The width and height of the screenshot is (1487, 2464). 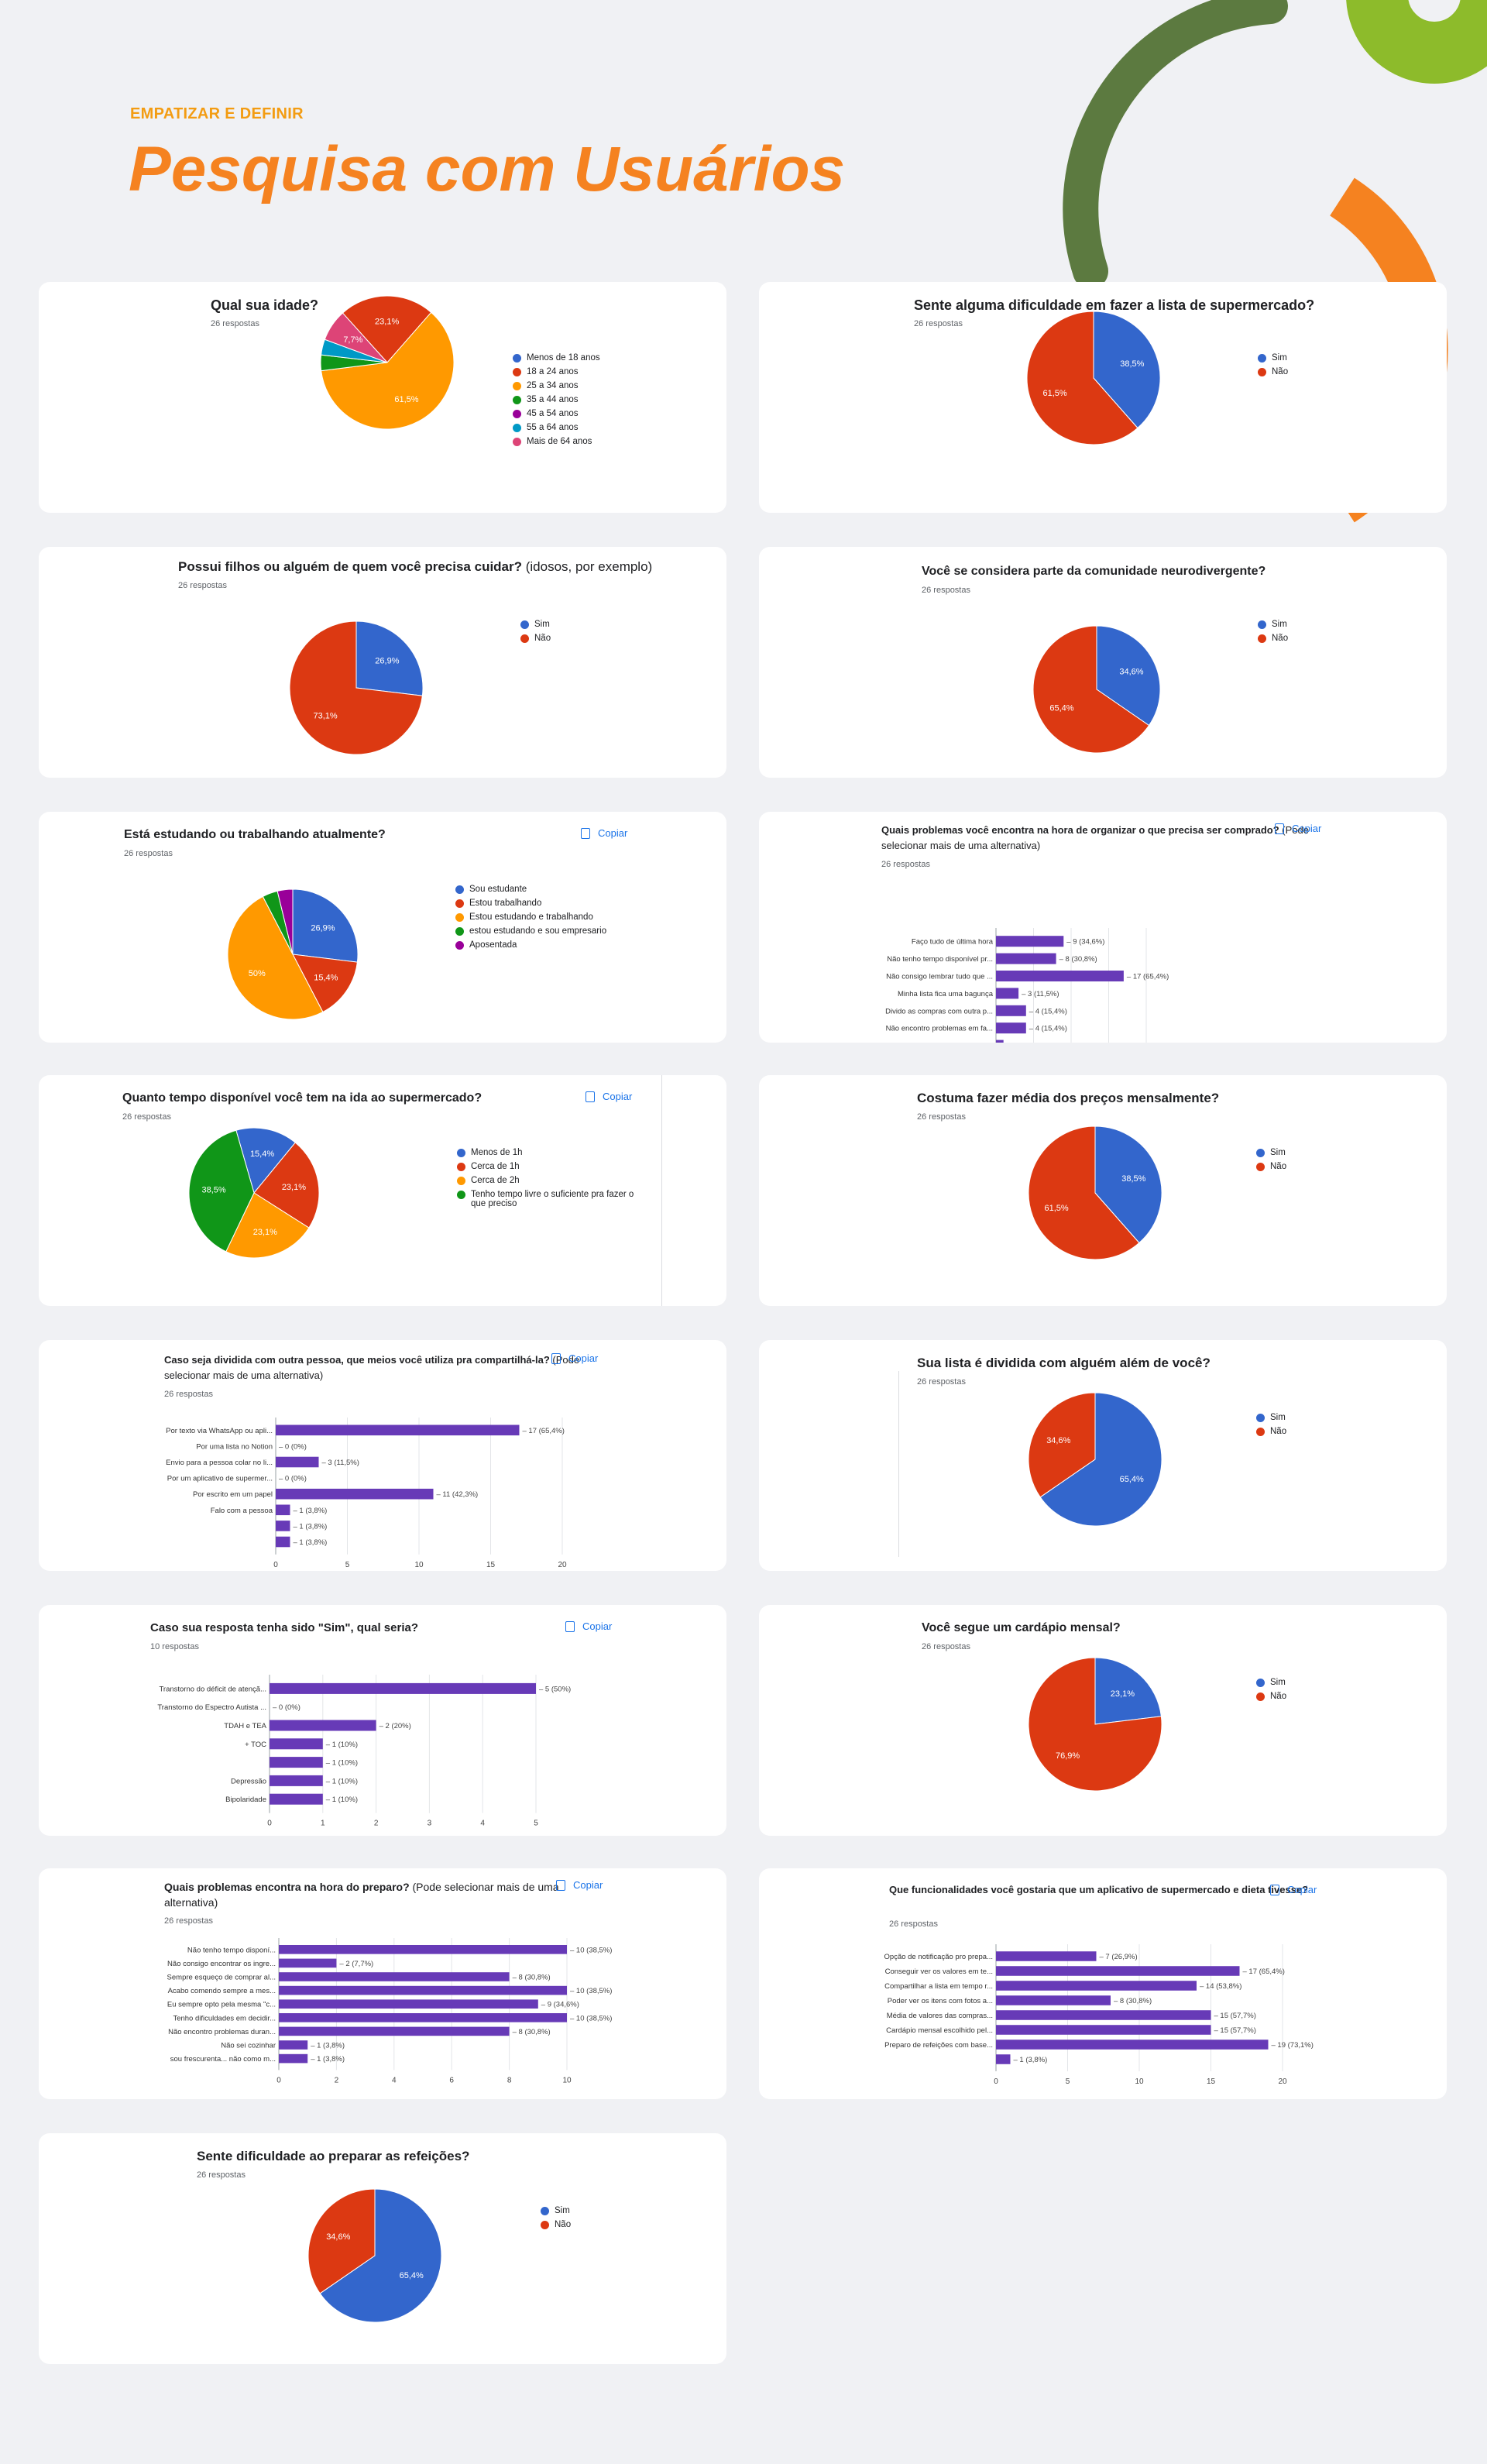 I want to click on chart-dificuldade-preparar: 65,4% 34,6%, so click(x=375, y=2255).